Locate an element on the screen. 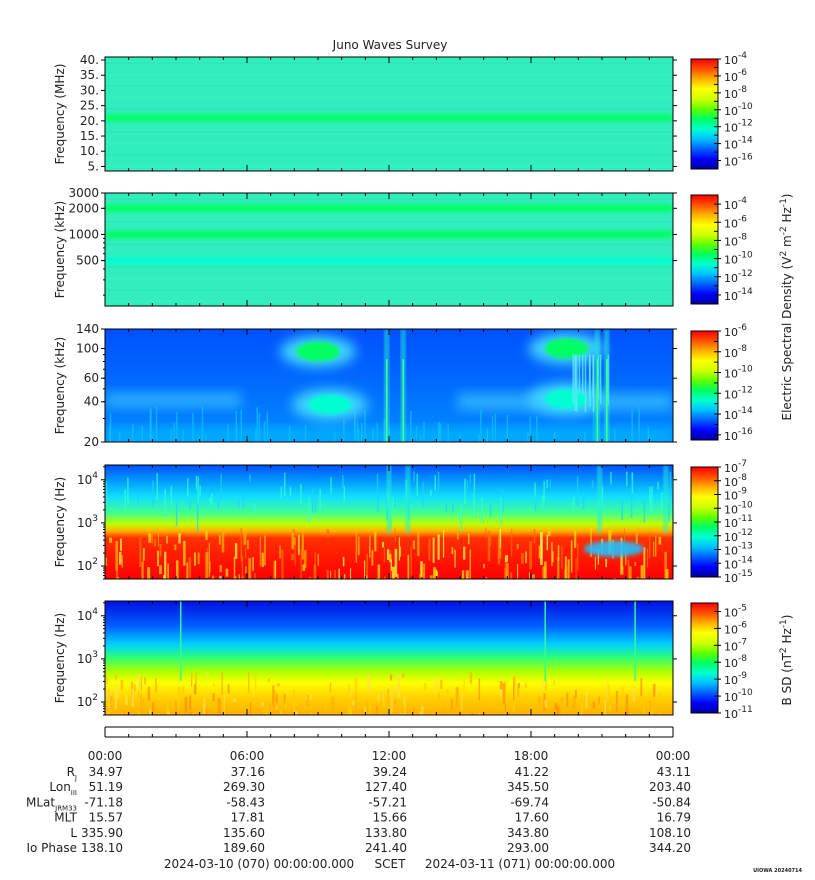 The height and width of the screenshot is (880, 815). ephemeris-value: -71.18 is located at coordinates (103, 802).